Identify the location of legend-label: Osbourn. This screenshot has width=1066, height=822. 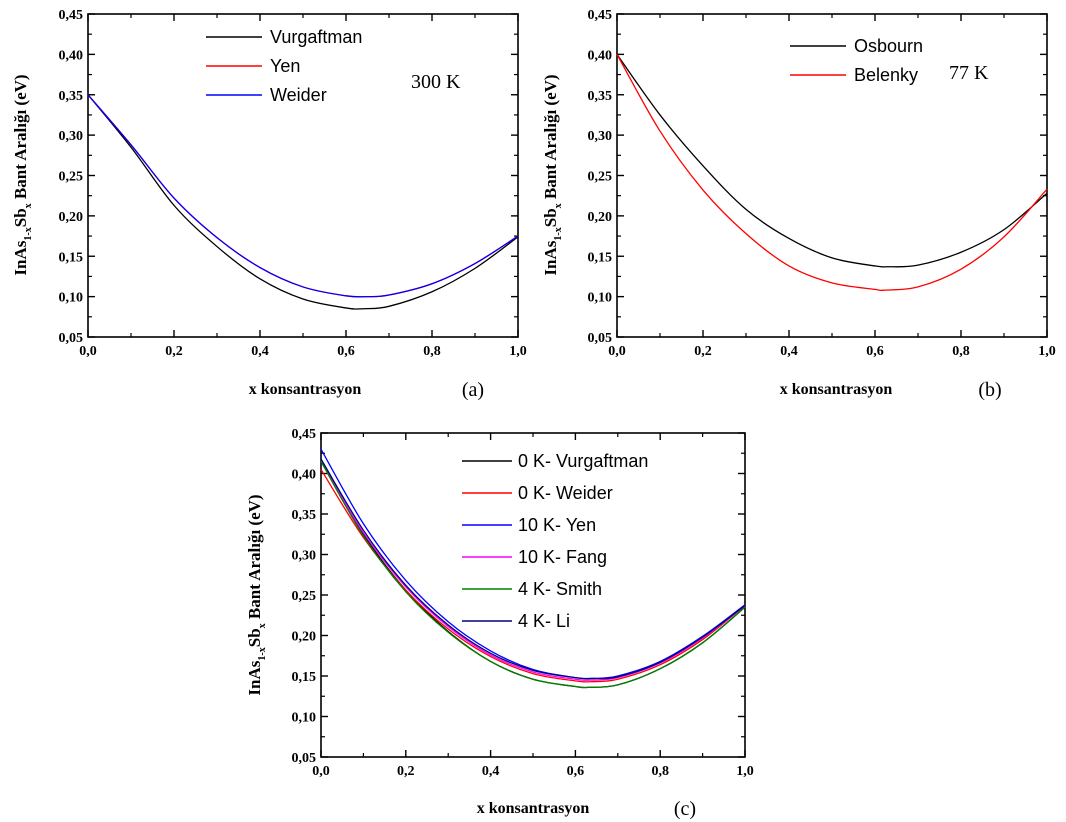
(888, 46).